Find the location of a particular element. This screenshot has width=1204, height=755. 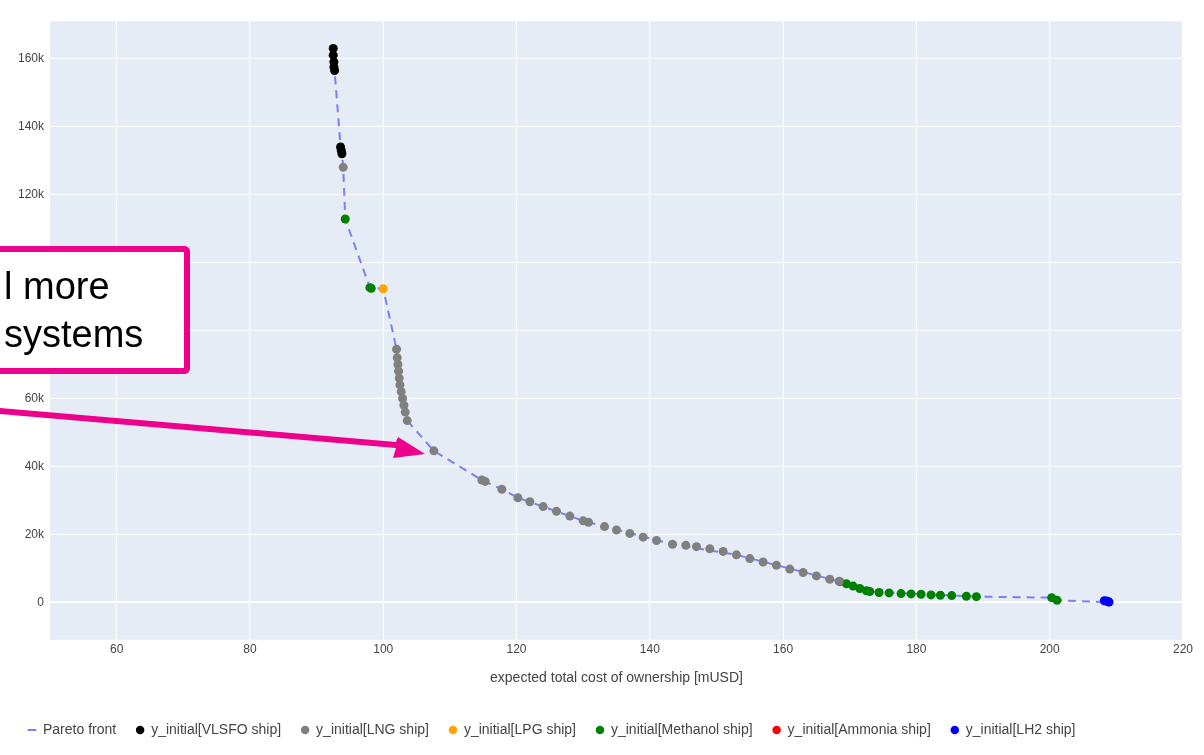

y-tick-label: 140k is located at coordinates (31, 125).